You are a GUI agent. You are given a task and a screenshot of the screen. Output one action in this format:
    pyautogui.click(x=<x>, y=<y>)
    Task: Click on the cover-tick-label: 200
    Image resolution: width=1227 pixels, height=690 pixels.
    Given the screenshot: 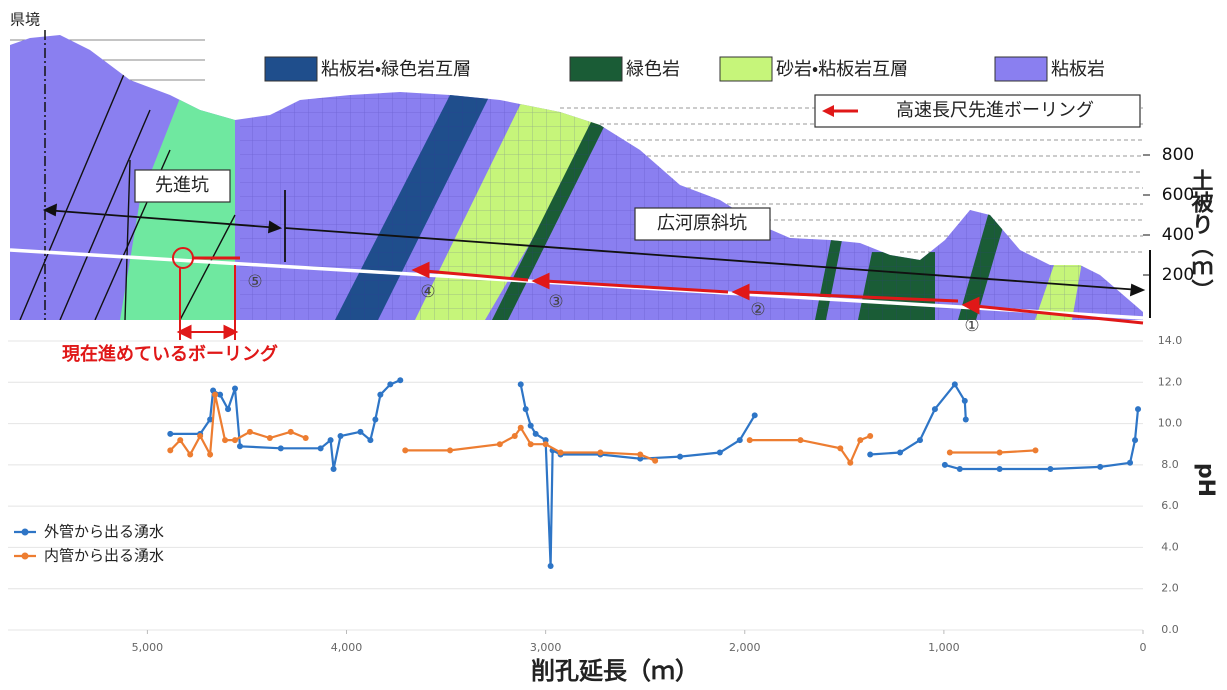 What is the action you would take?
    pyautogui.click(x=1178, y=275)
    